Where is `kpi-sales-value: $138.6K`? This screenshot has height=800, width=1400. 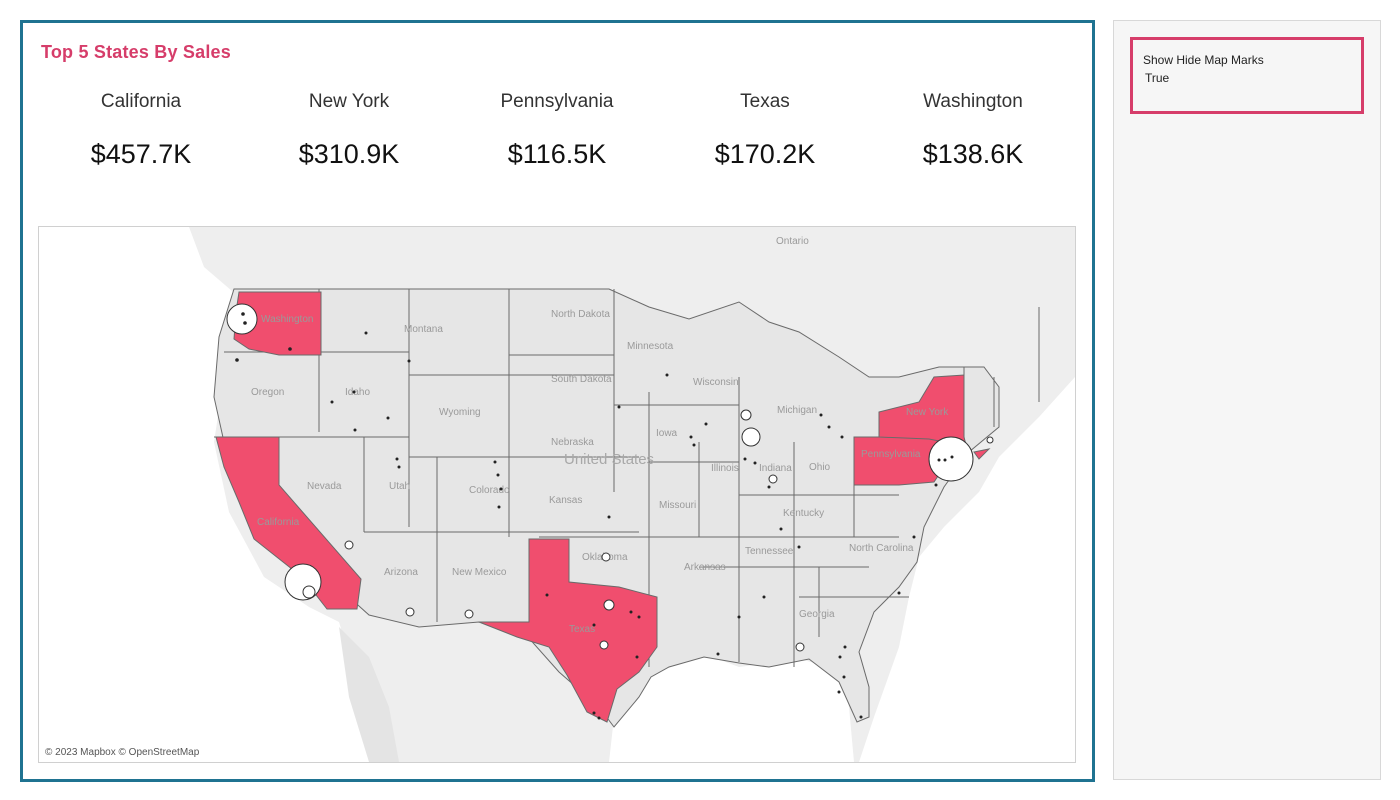 kpi-sales-value: $138.6K is located at coordinates (973, 154).